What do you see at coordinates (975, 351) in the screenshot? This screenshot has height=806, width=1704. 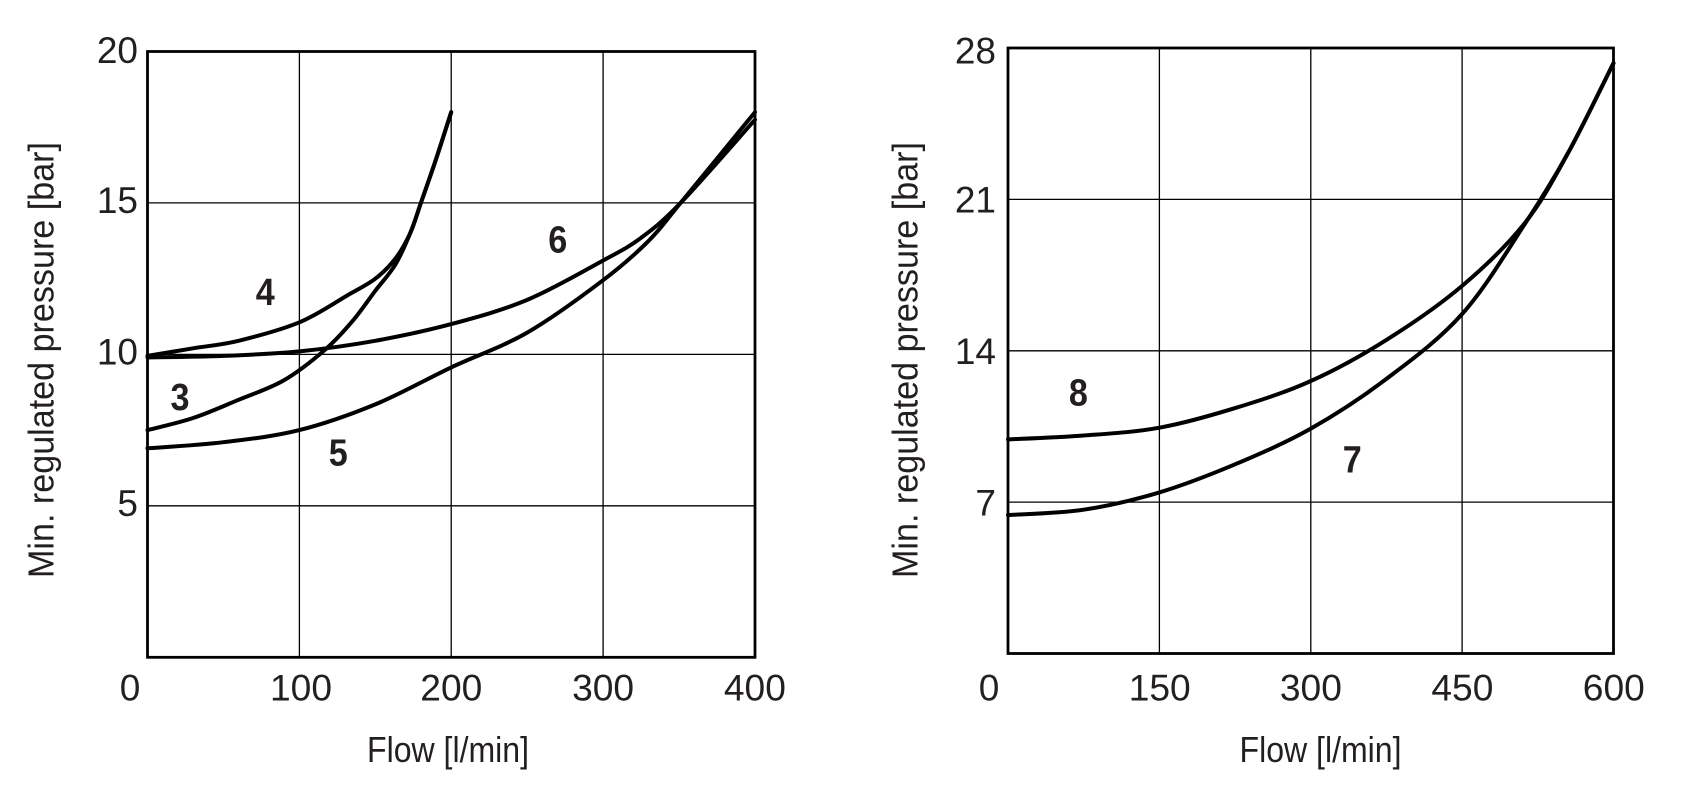 I see `svg-text: 14` at bounding box center [975, 351].